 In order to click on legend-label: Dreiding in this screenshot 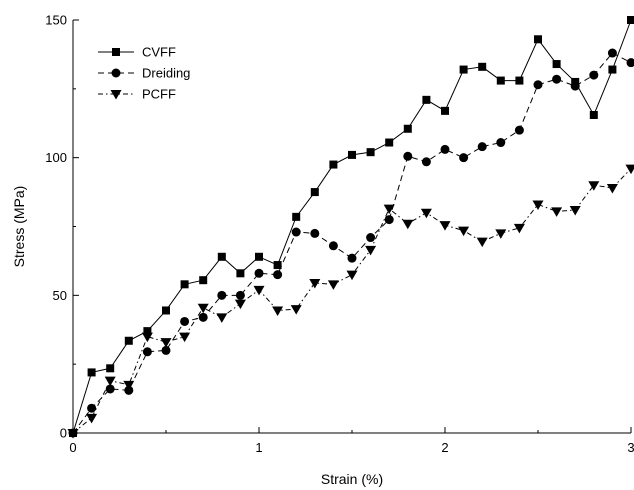, I will do `click(166, 73)`.